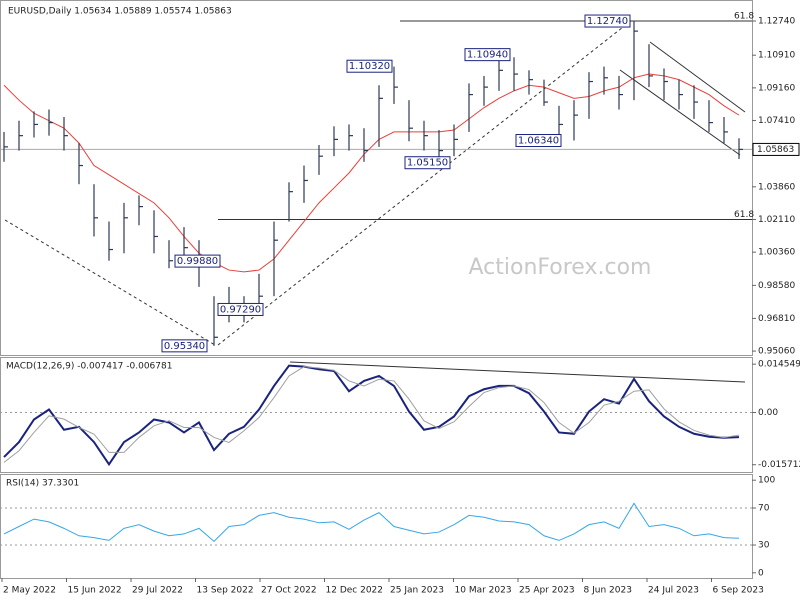 The width and height of the screenshot is (800, 600). Describe the element at coordinates (29, 591) in the screenshot. I see `x-tick-label: 2 May 2022` at that location.